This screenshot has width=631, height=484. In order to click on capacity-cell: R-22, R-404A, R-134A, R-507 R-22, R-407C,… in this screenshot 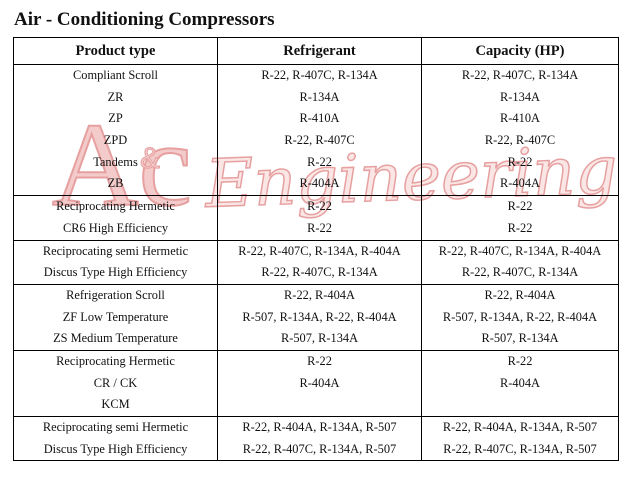, I will do `click(520, 438)`.